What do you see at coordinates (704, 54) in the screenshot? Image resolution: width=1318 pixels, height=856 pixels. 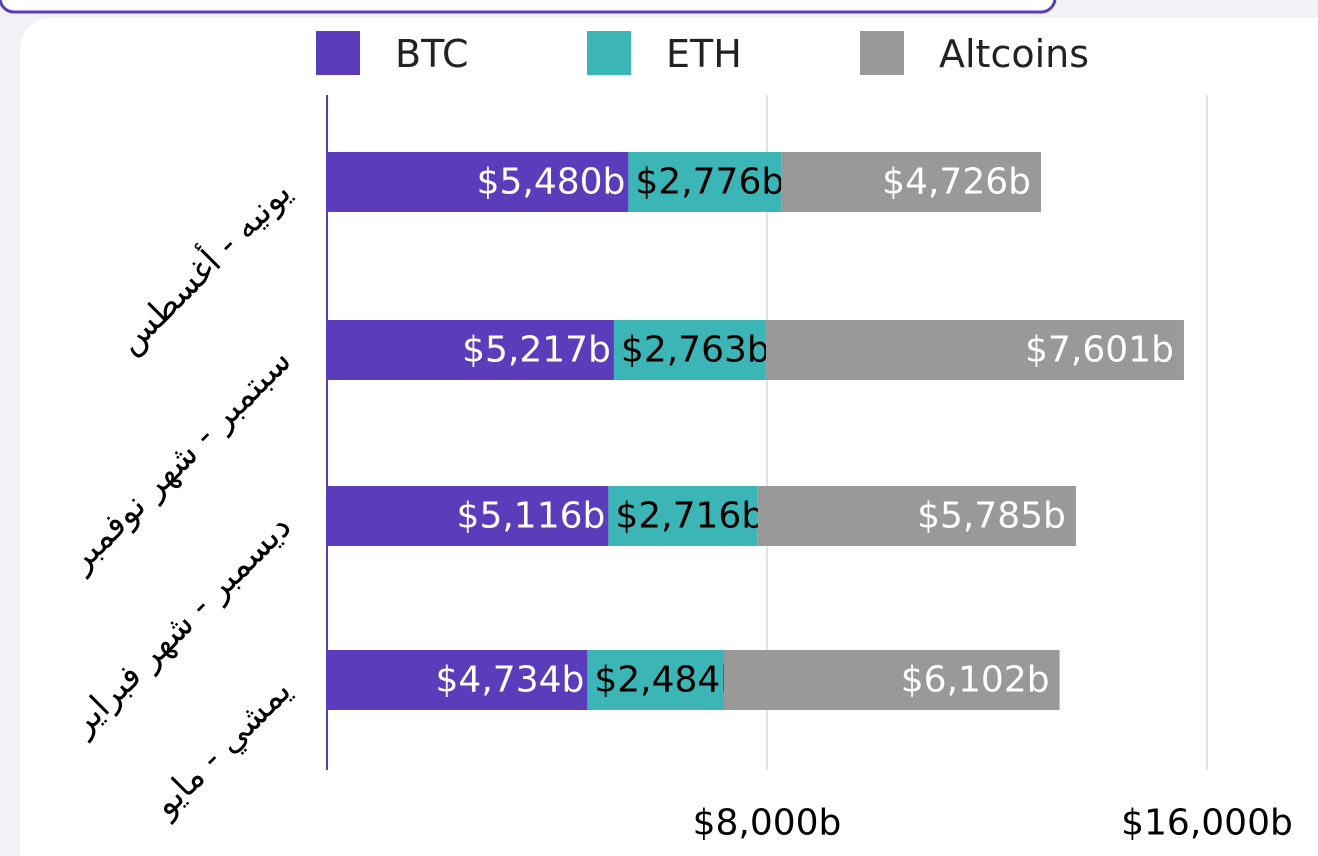 I see `legend-label: ETH` at bounding box center [704, 54].